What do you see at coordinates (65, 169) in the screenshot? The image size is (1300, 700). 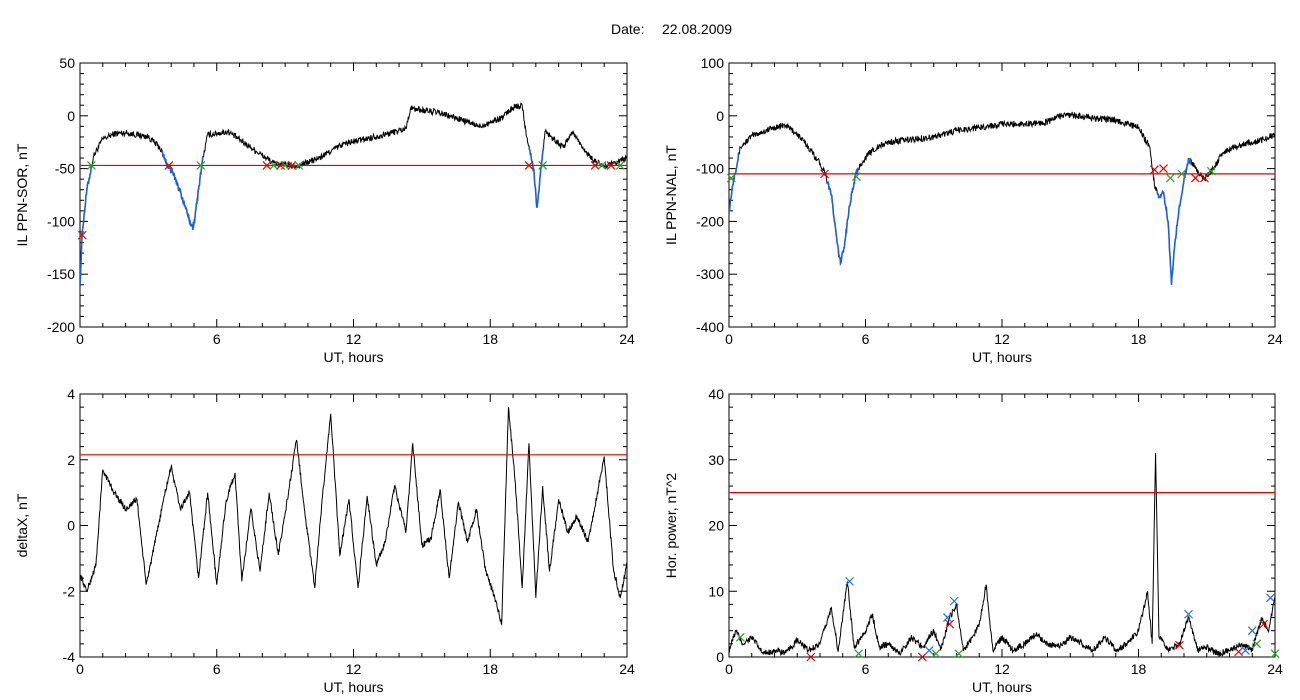 I see `y-tick-label: -50` at bounding box center [65, 169].